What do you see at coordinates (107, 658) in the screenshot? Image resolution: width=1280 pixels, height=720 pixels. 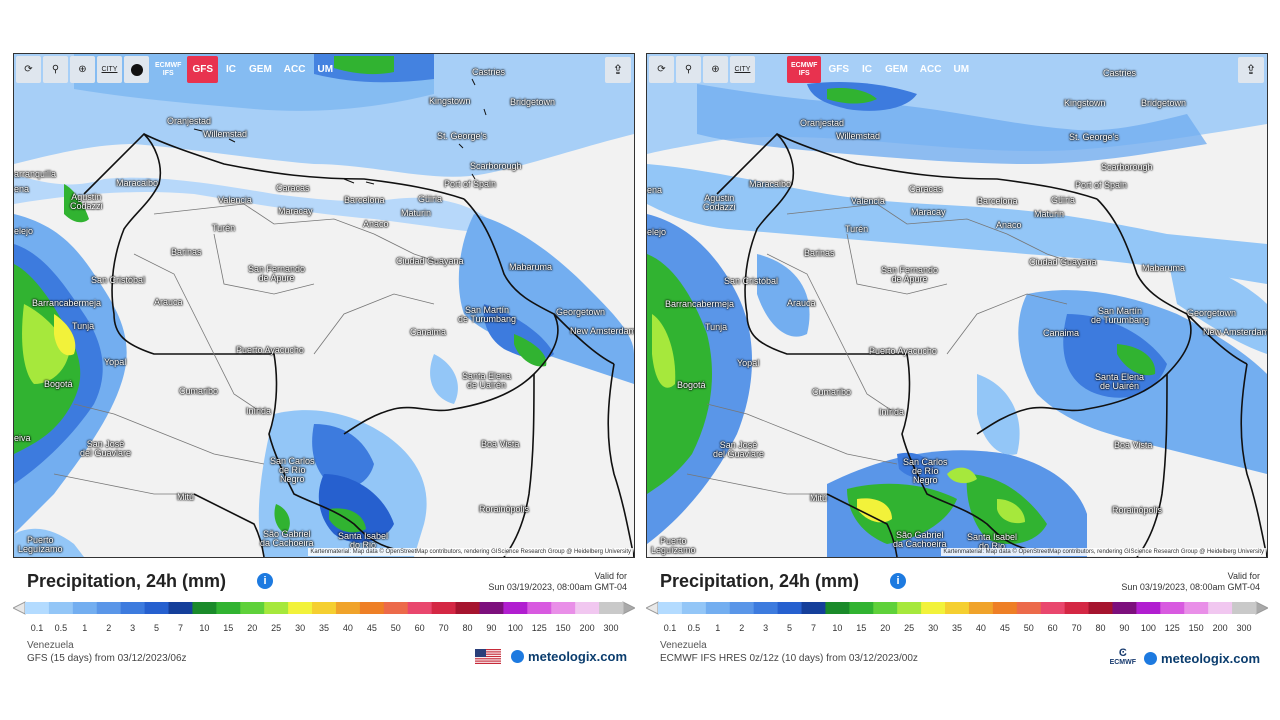 I see `model-run-label: GFS (15 days) from 03/12/2023/06z` at bounding box center [107, 658].